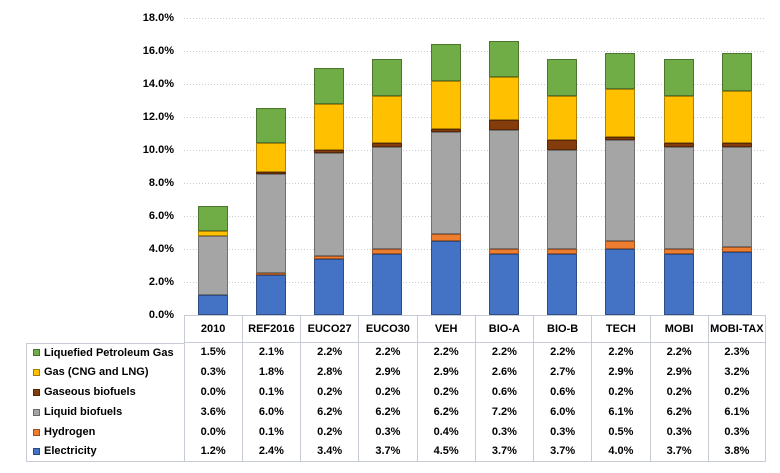 The width and height of the screenshot is (780, 473). Describe the element at coordinates (270, 412) in the screenshot. I see `value-cell: 6.0%` at that location.